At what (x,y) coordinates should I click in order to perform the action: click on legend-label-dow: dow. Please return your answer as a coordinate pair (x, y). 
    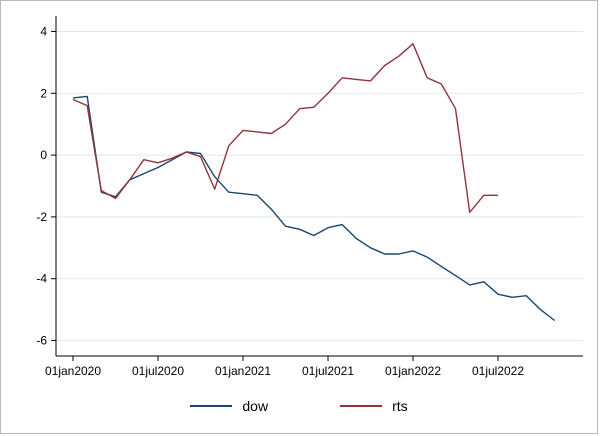
    Looking at the image, I should click on (255, 406).